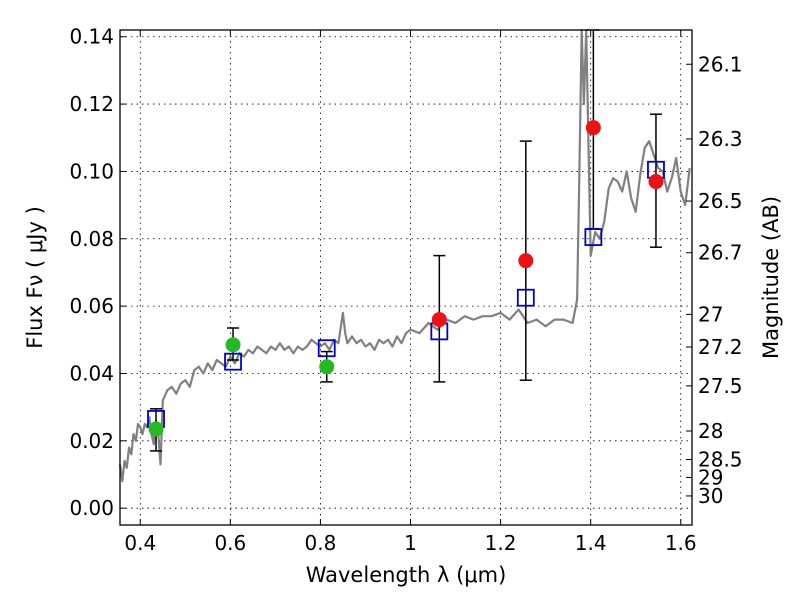 The height and width of the screenshot is (600, 800). I want to click on y2-tick-label: 26.3, so click(720, 139).